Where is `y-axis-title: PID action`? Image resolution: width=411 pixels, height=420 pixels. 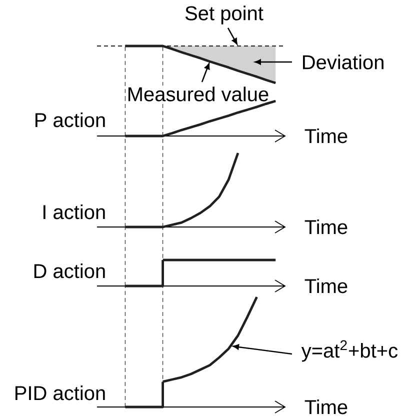
y-axis-title: PID action is located at coordinates (60, 393).